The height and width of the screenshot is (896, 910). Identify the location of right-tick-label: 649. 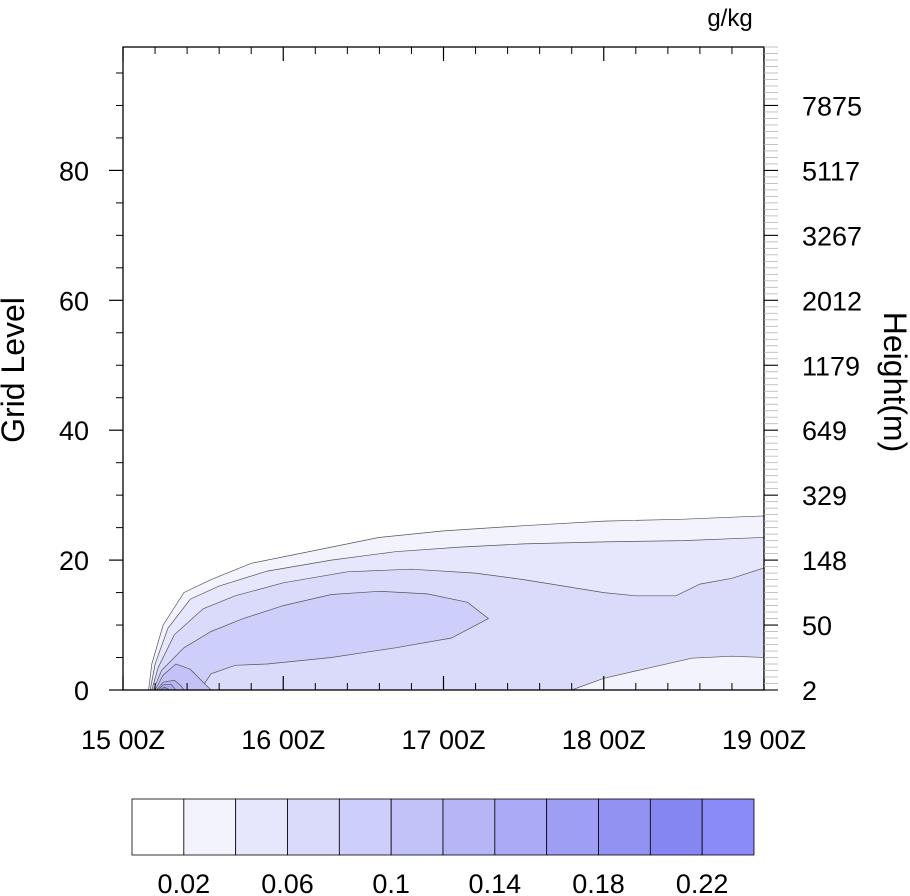
(824, 431).